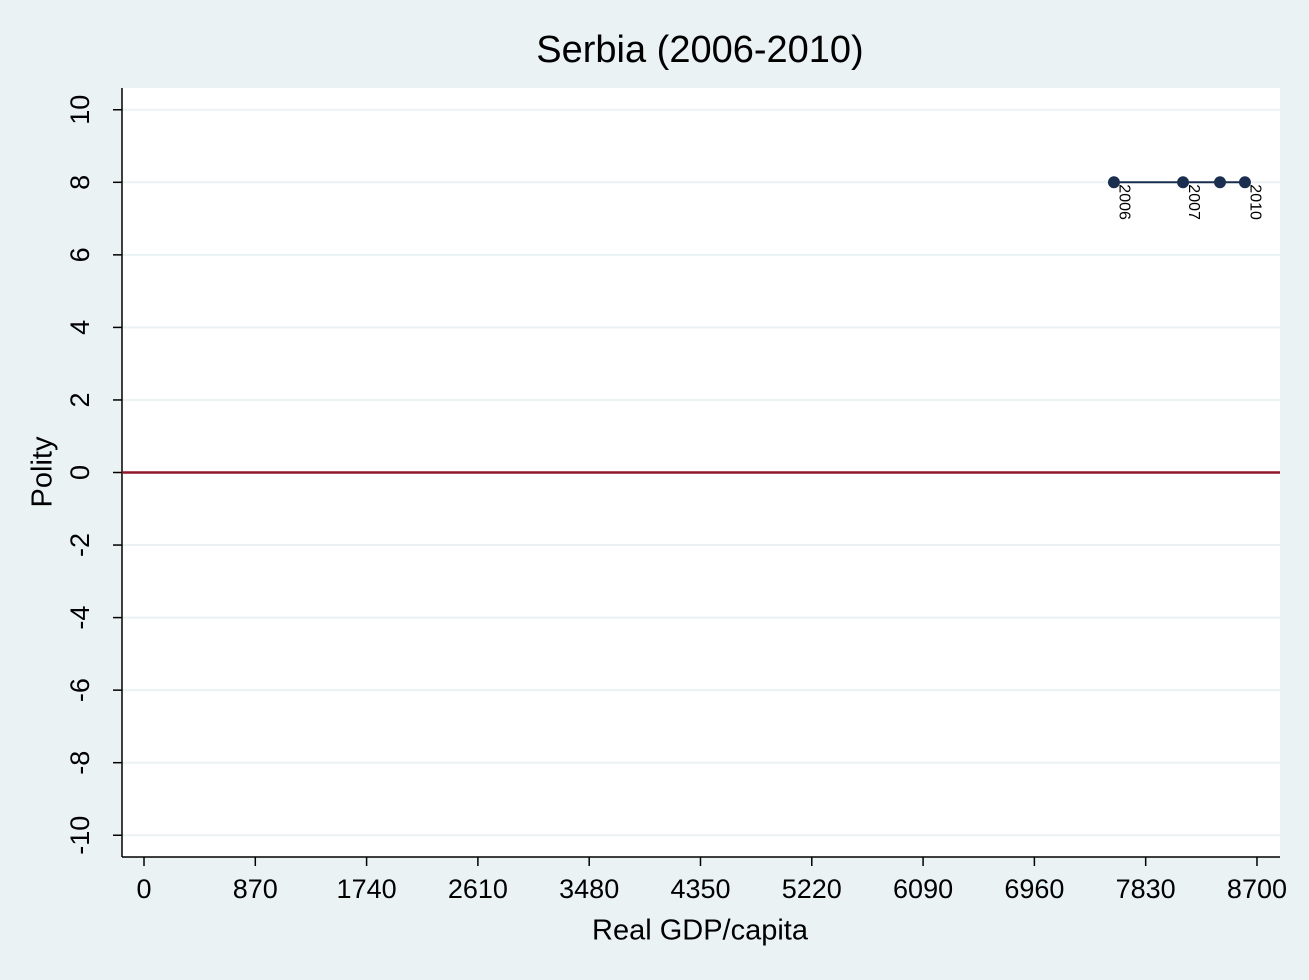 The image size is (1309, 980). What do you see at coordinates (699, 50) in the screenshot?
I see `chart-title: Serbia (2006-2010)` at bounding box center [699, 50].